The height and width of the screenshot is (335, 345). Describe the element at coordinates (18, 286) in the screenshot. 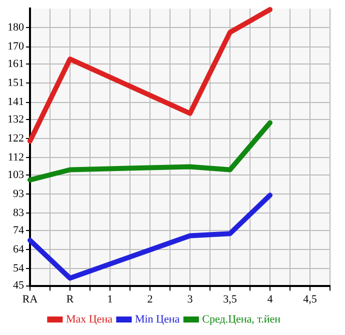

I see `y-tick-label: 45` at that location.